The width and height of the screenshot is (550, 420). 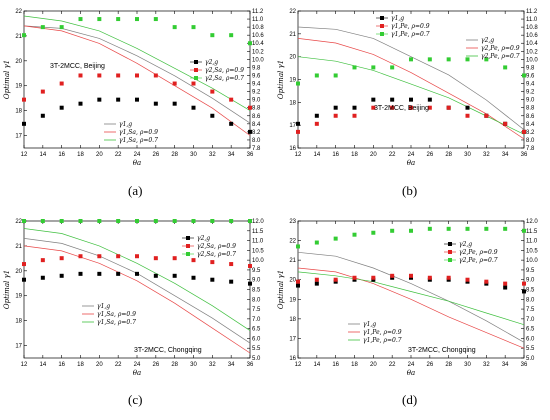 I want to click on y2-tick-label: 6.0, so click(x=530, y=339).